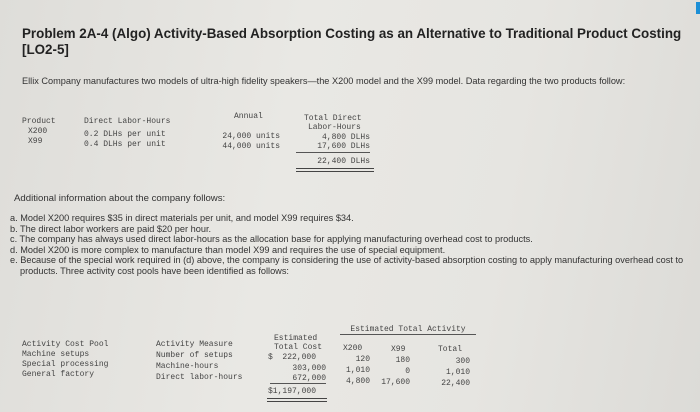  What do you see at coordinates (408, 330) in the screenshot?
I see `t2-group-header: Estimated Total Activity` at bounding box center [408, 330].